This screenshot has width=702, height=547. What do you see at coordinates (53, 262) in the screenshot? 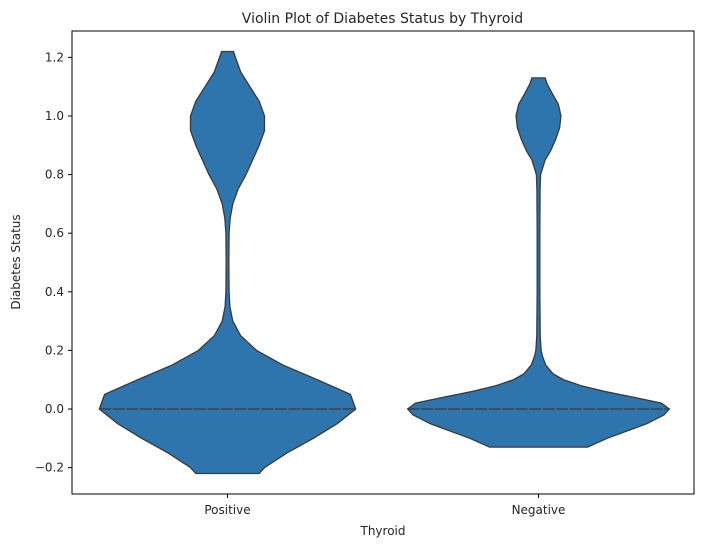
I see `y-axis-ticks: −0.2 0.0 0.2 0.4 0.6 0.8 1.0 1.2` at bounding box center [53, 262].